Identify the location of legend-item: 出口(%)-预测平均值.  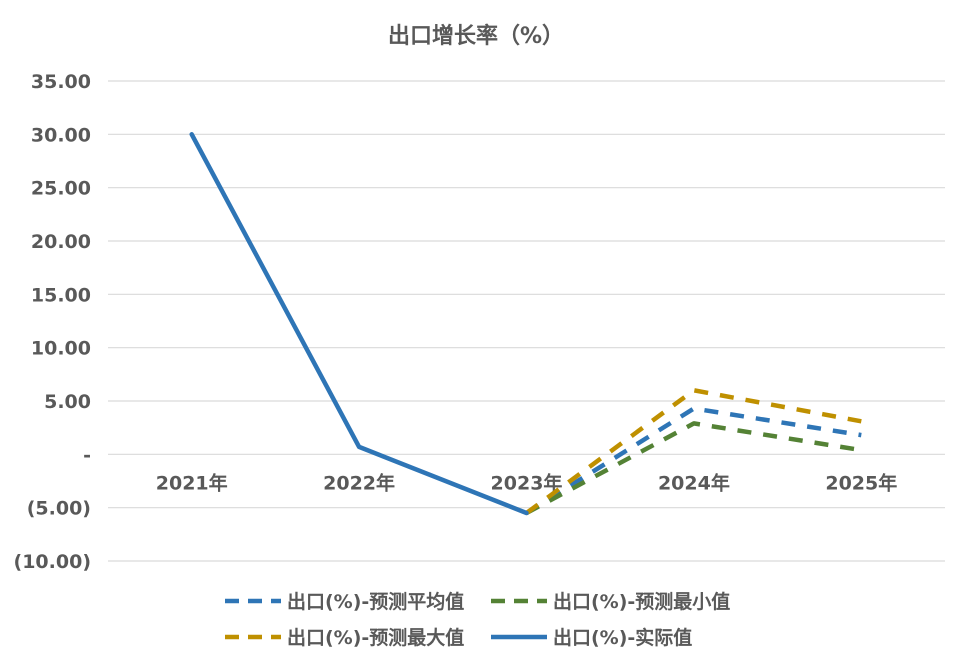
(344, 601).